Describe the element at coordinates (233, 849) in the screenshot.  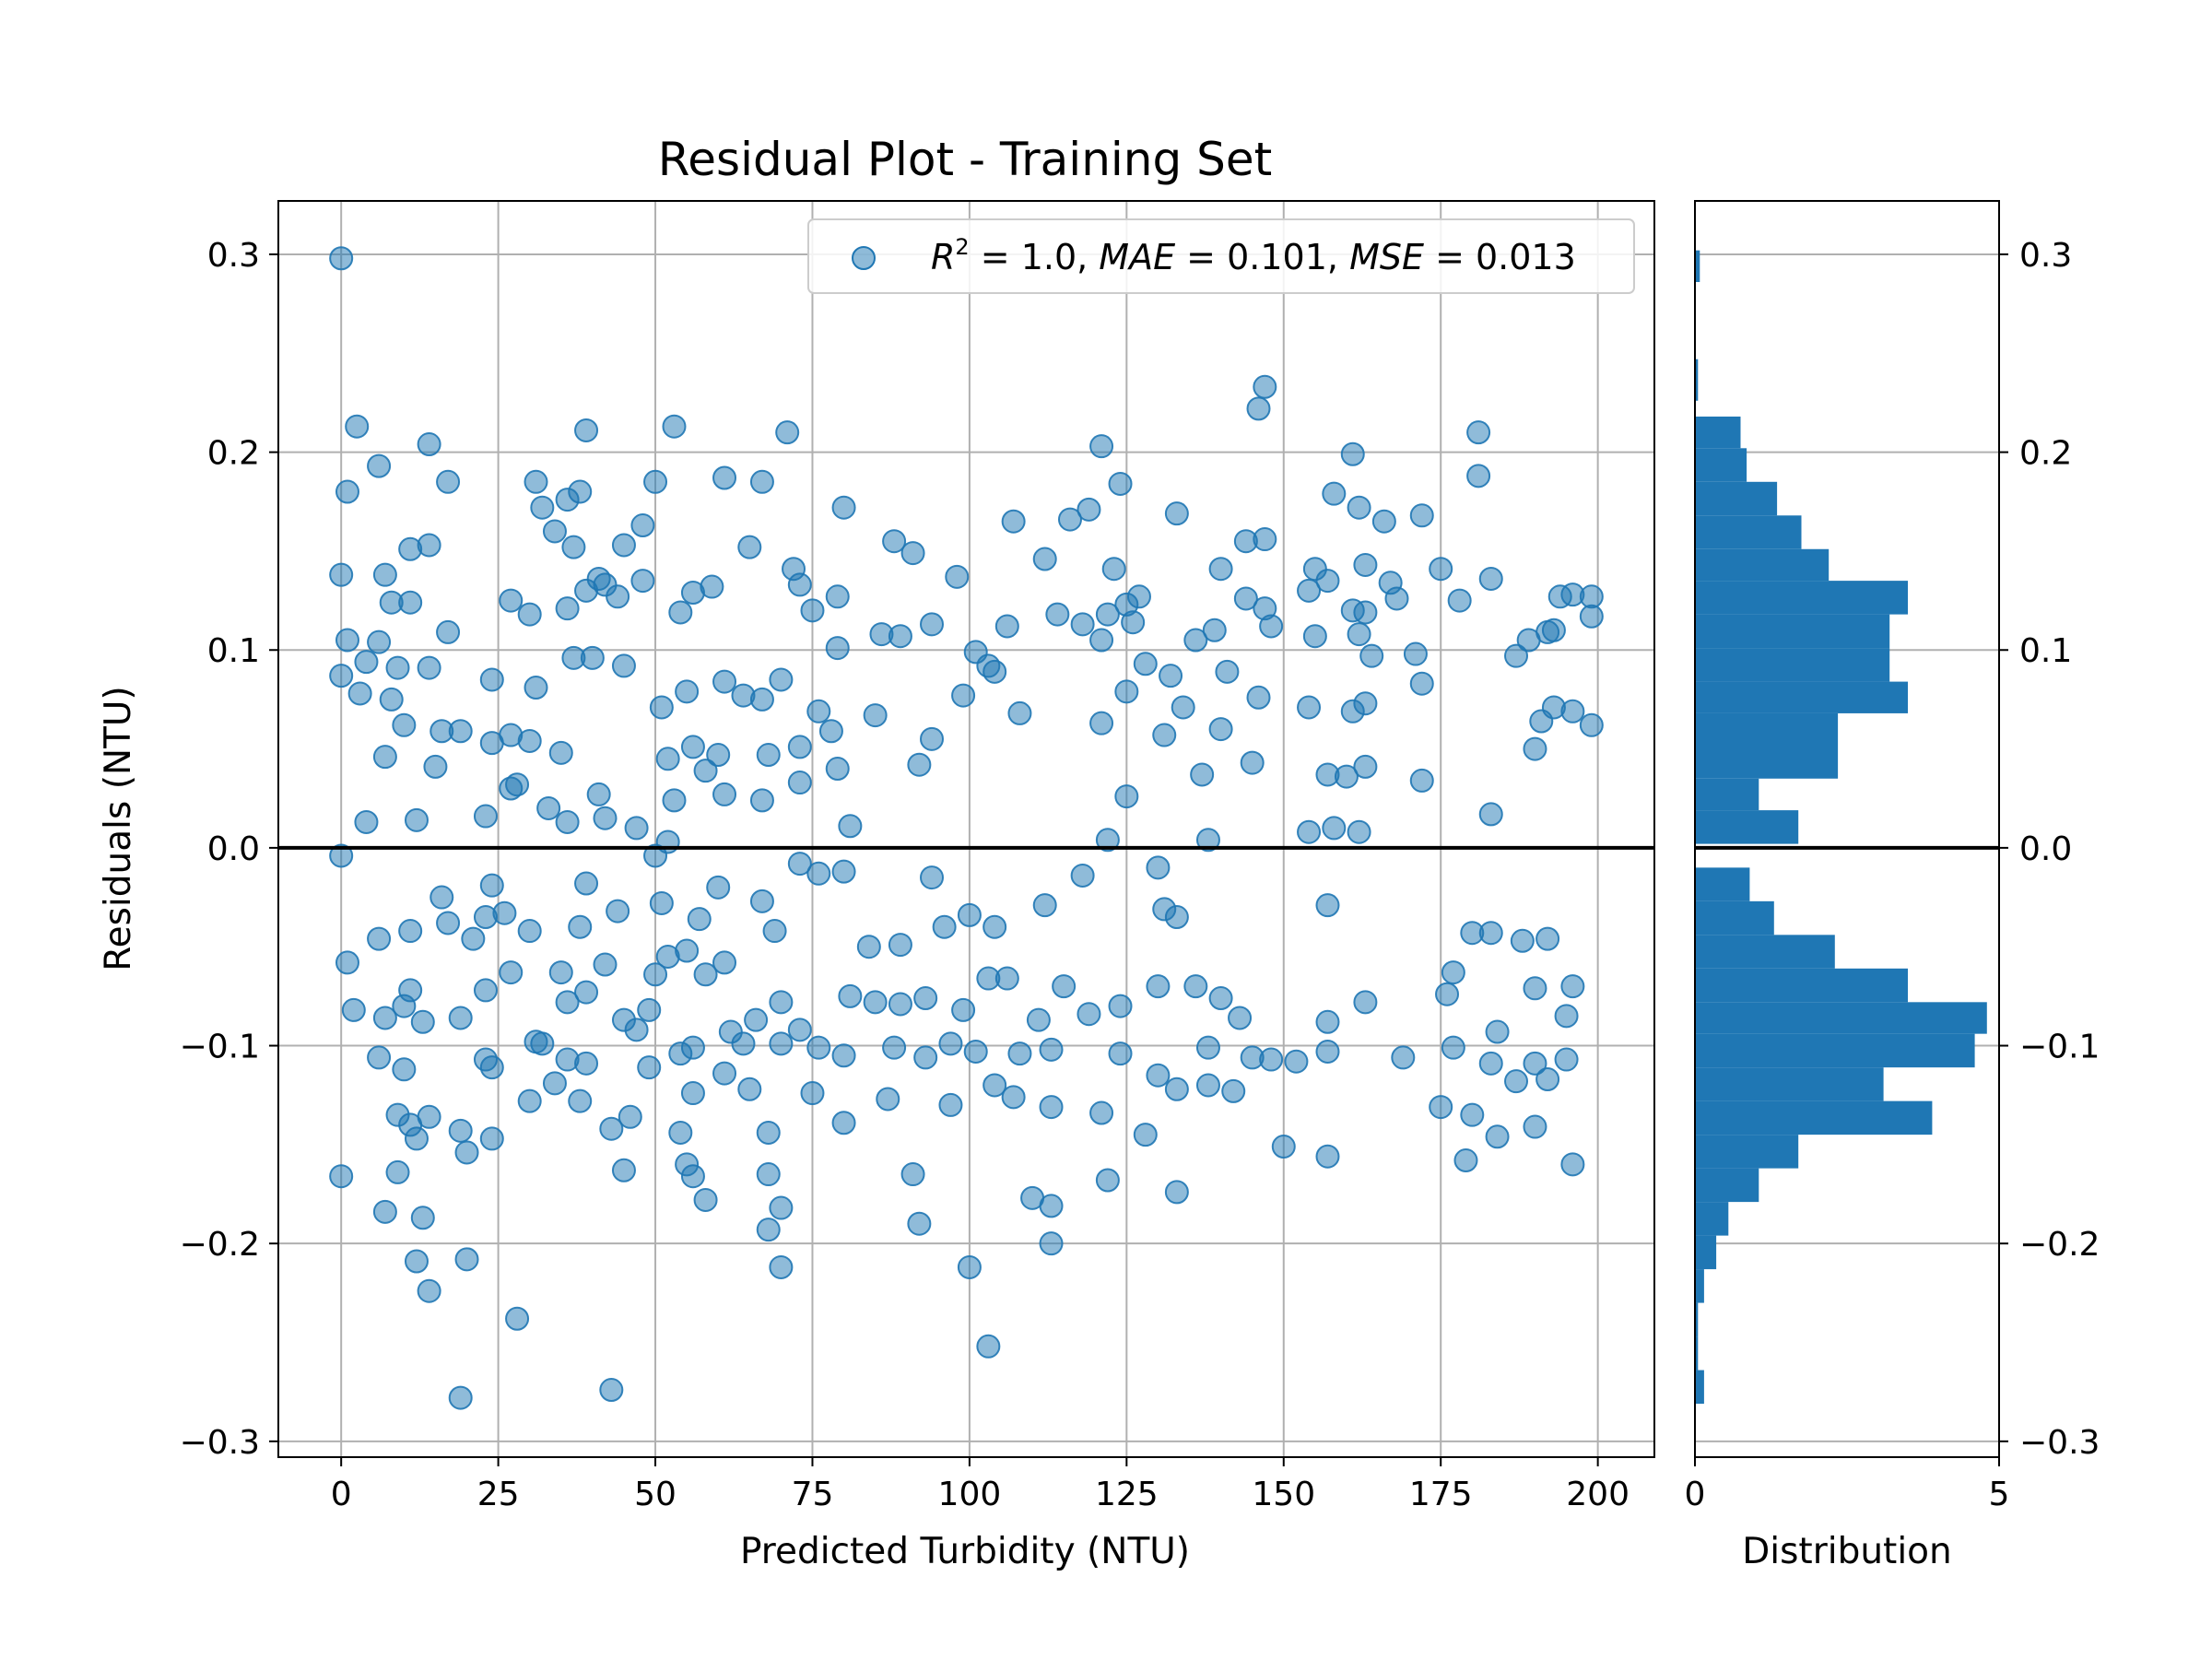
I see `y-tick-label: 0.0` at that location.